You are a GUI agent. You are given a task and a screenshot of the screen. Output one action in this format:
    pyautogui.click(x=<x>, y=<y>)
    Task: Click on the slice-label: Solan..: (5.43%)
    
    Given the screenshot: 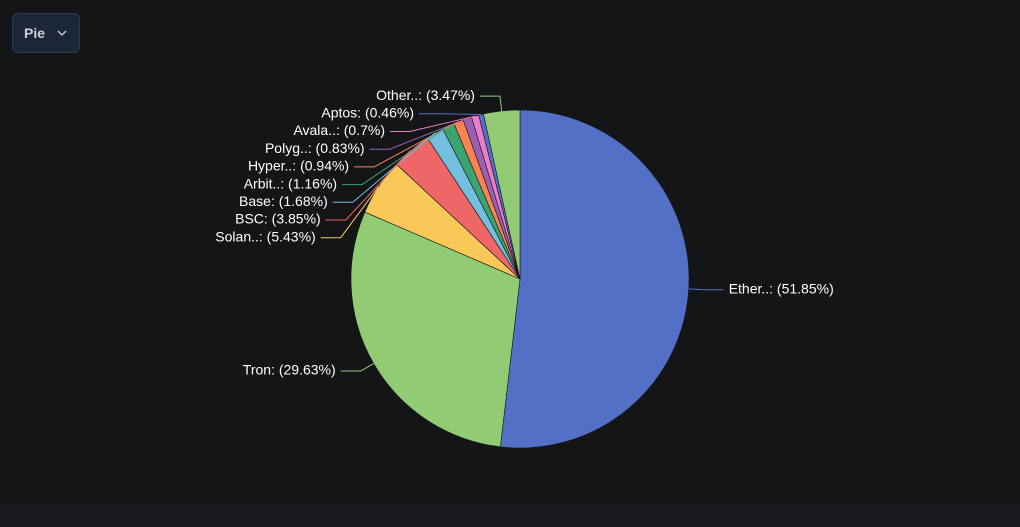 What is the action you would take?
    pyautogui.click(x=265, y=236)
    